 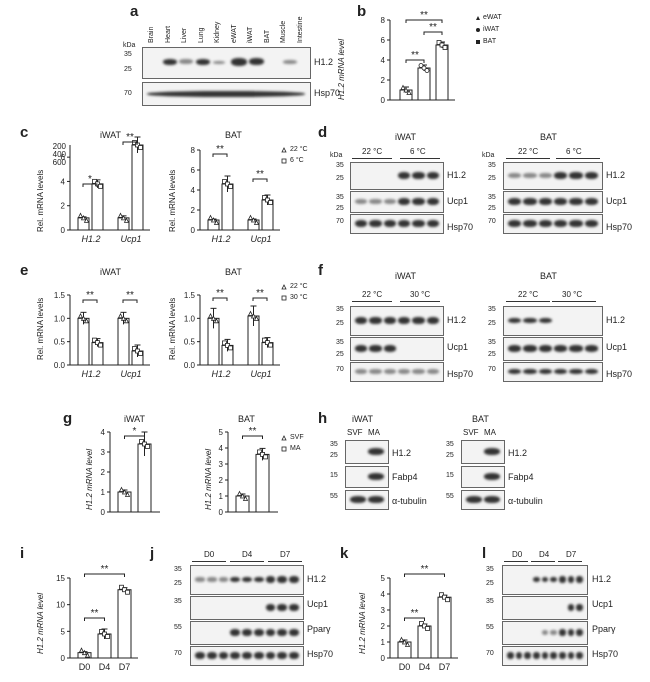 I want to click on i-sig-2: **, so click(x=105, y=569).